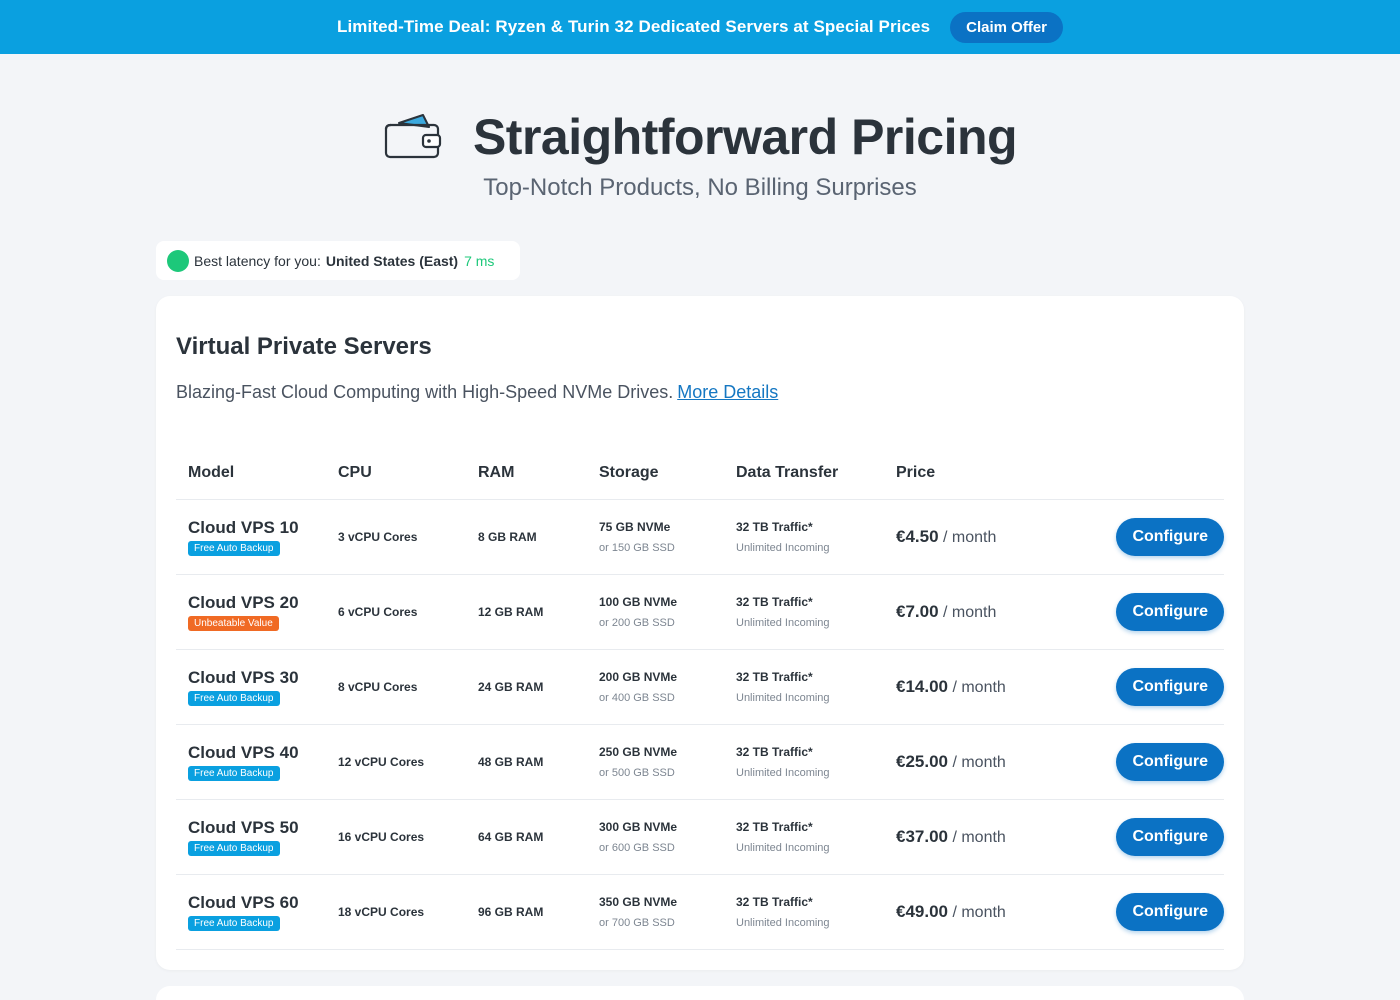  What do you see at coordinates (479, 260) in the screenshot?
I see `latency-ms: 7 ms` at bounding box center [479, 260].